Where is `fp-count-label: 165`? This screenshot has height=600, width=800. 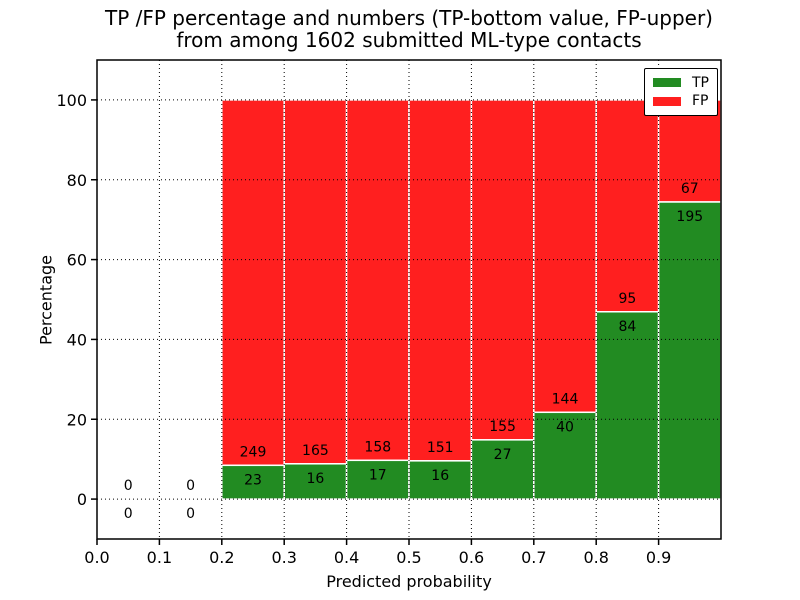
fp-count-label: 165 is located at coordinates (315, 451).